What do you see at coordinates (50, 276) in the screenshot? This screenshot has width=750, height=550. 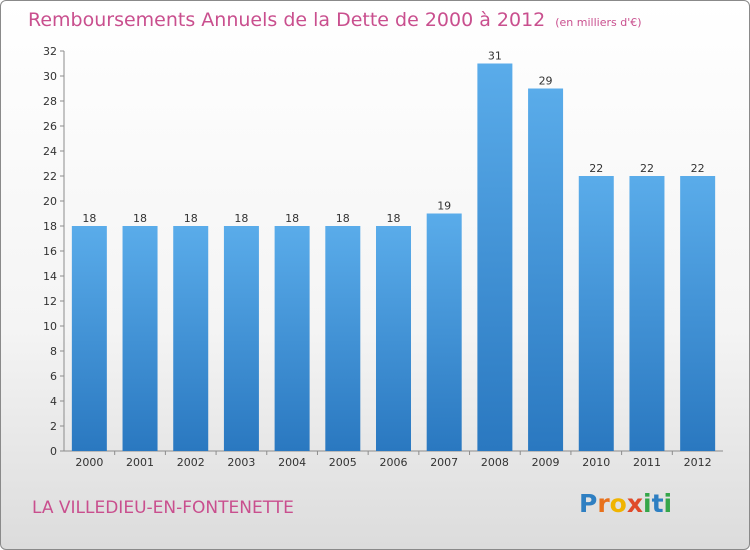 I see `y-tick-label: 14` at bounding box center [50, 276].